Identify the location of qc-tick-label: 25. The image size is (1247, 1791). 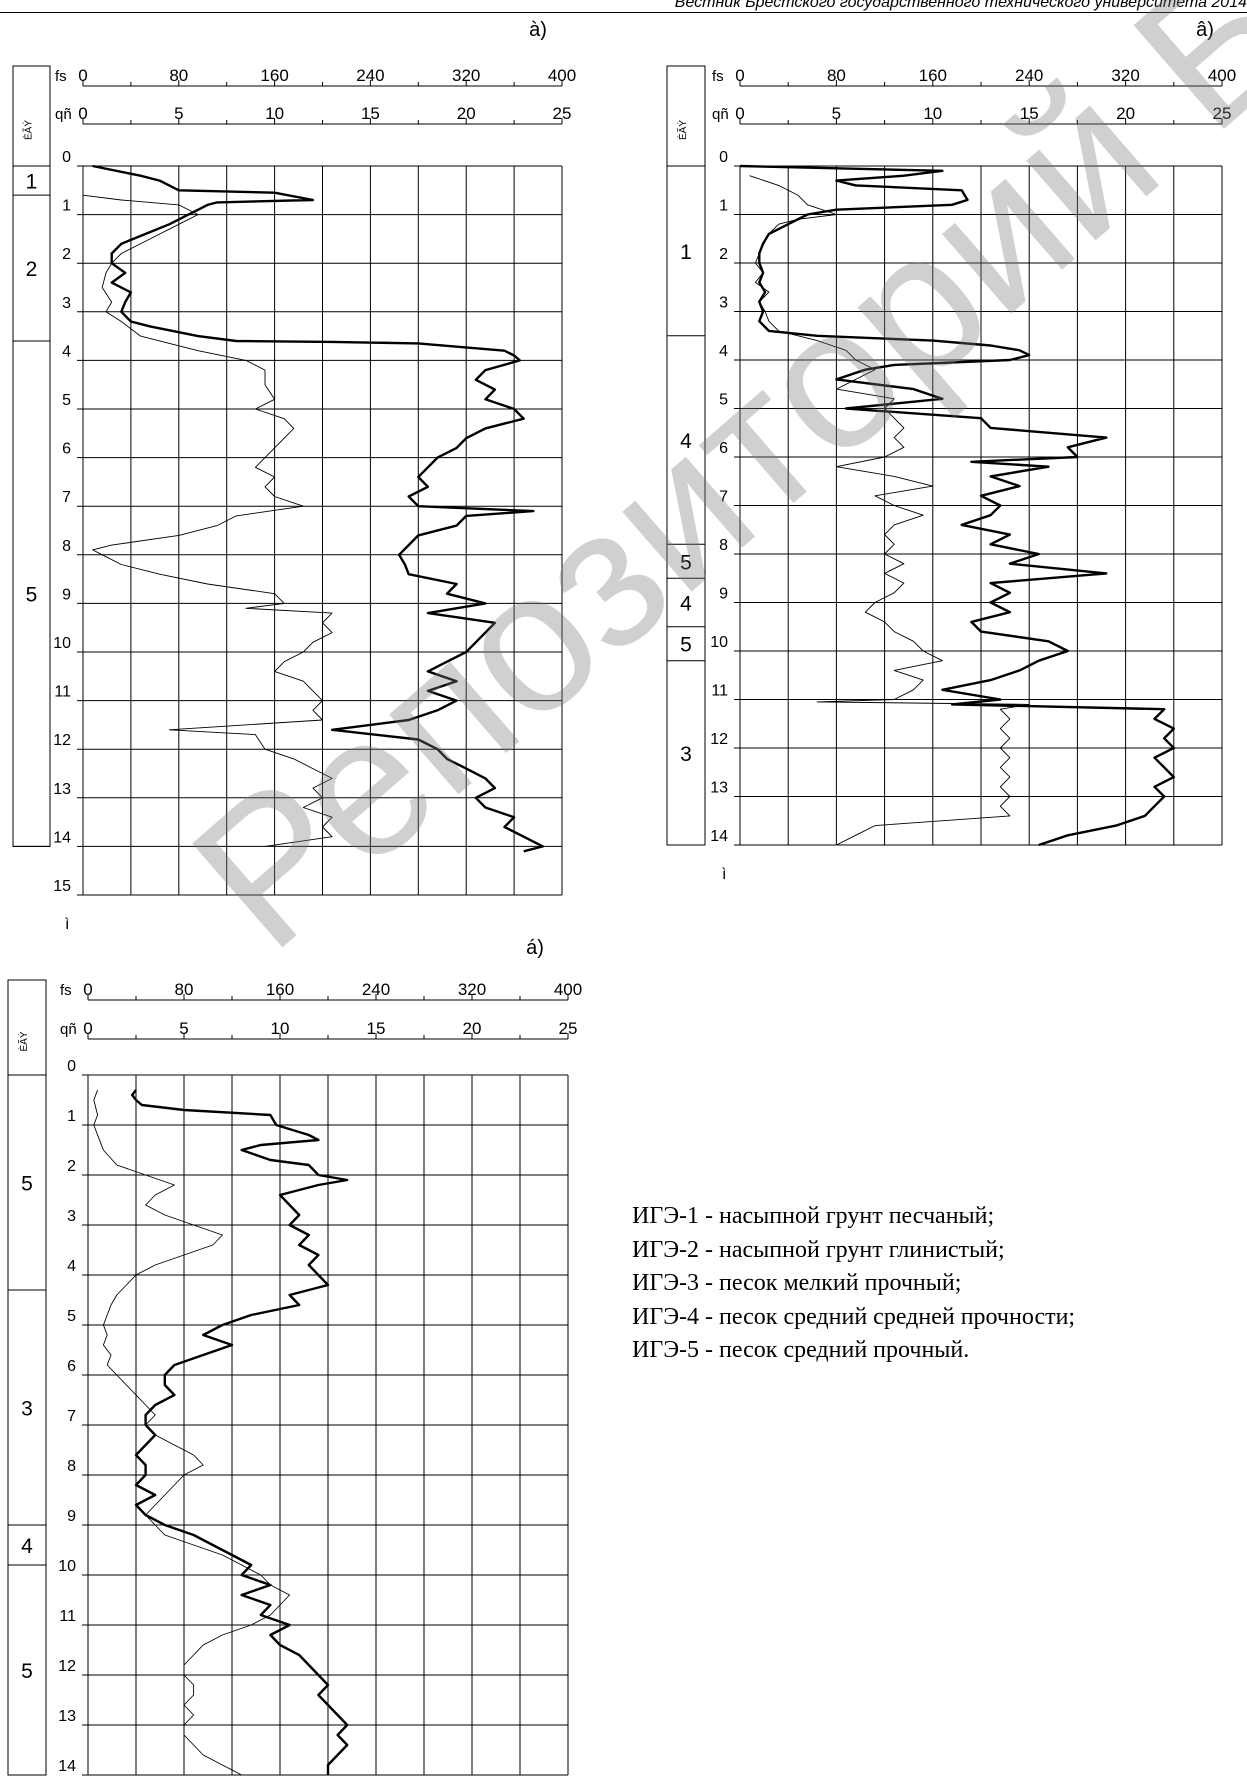
(568, 1028).